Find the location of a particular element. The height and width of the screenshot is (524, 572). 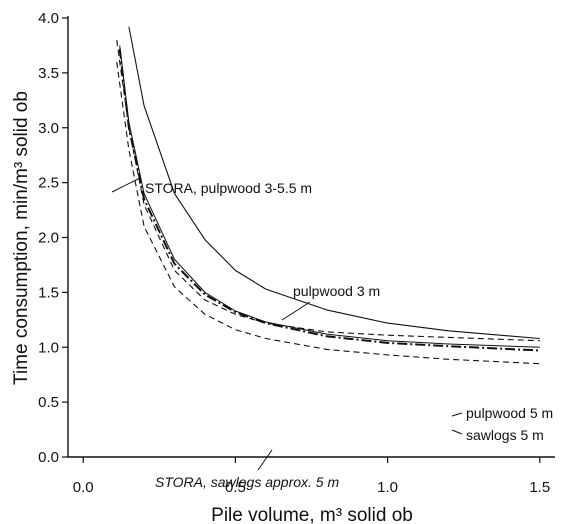

y-axis-title: Time consumption, min/m³ solid ob is located at coordinates (21, 238).